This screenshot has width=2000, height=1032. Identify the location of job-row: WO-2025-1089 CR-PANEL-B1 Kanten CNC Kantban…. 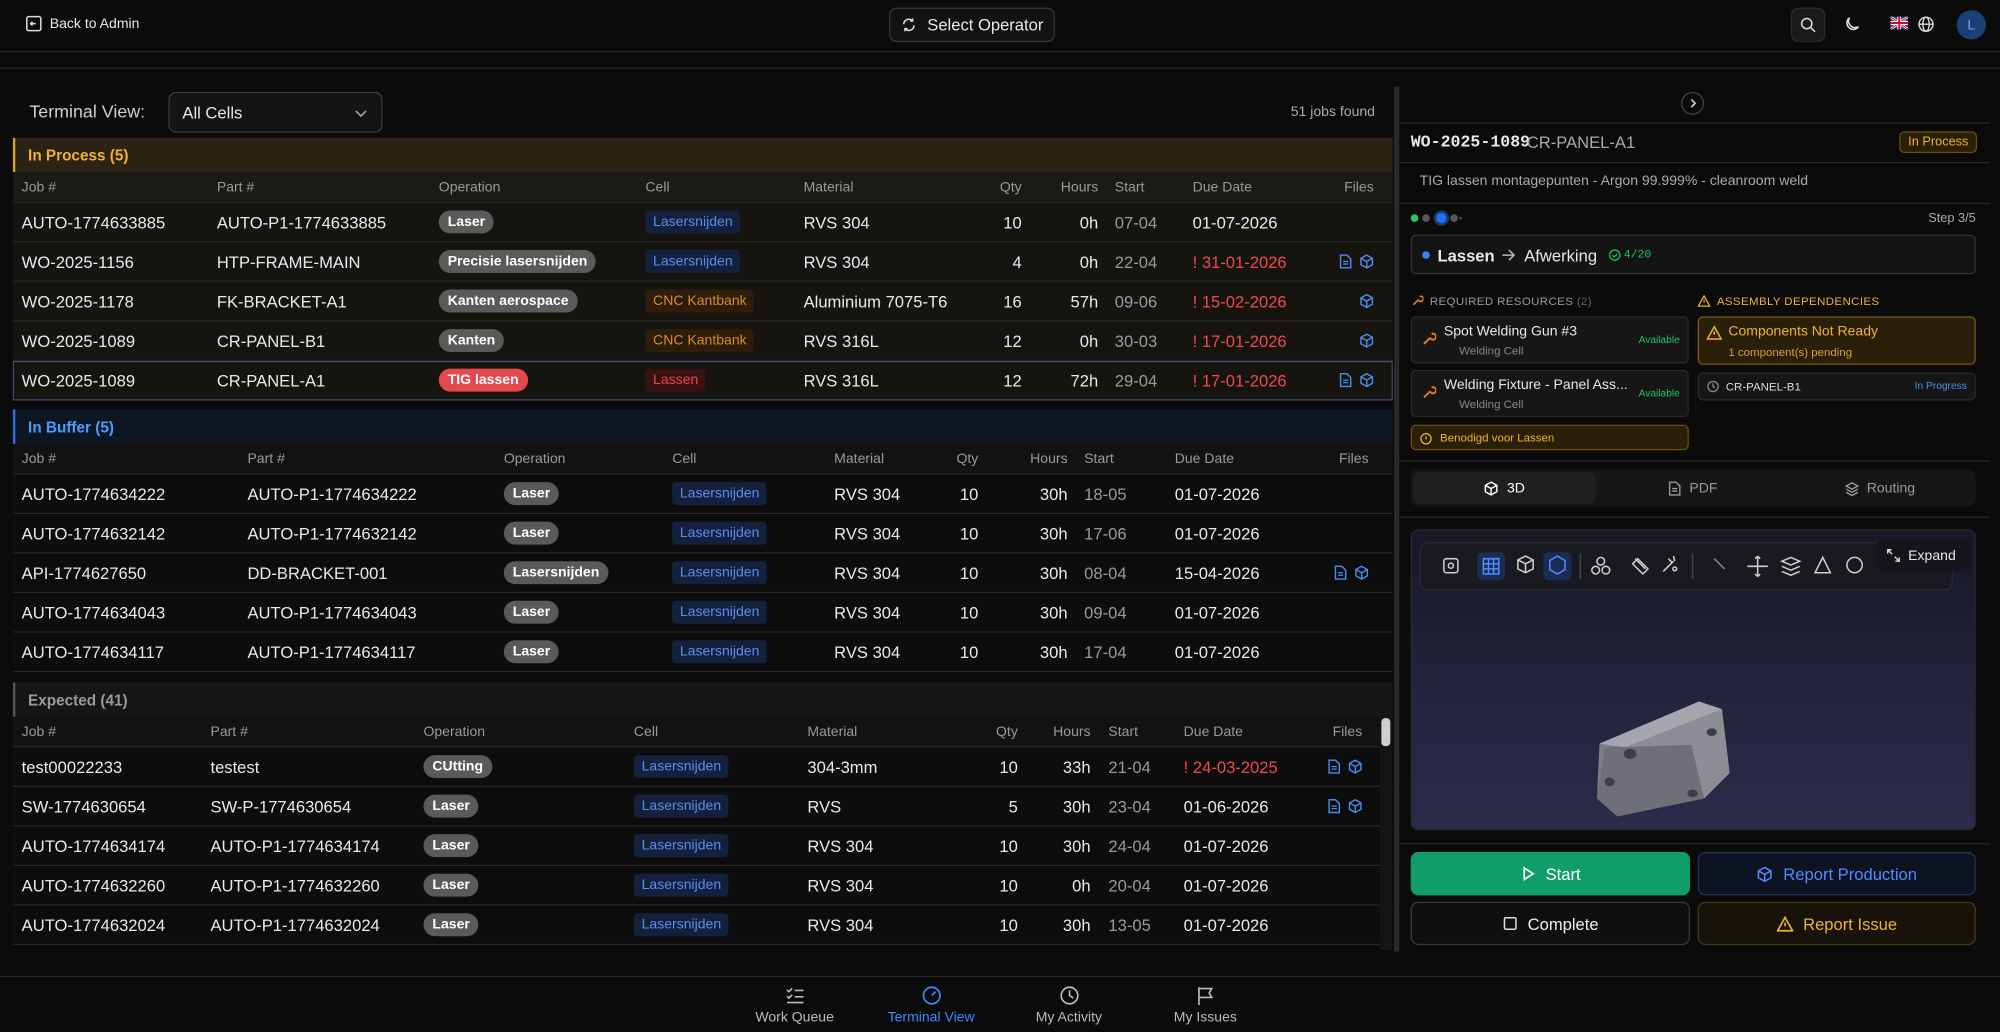
(702, 341).